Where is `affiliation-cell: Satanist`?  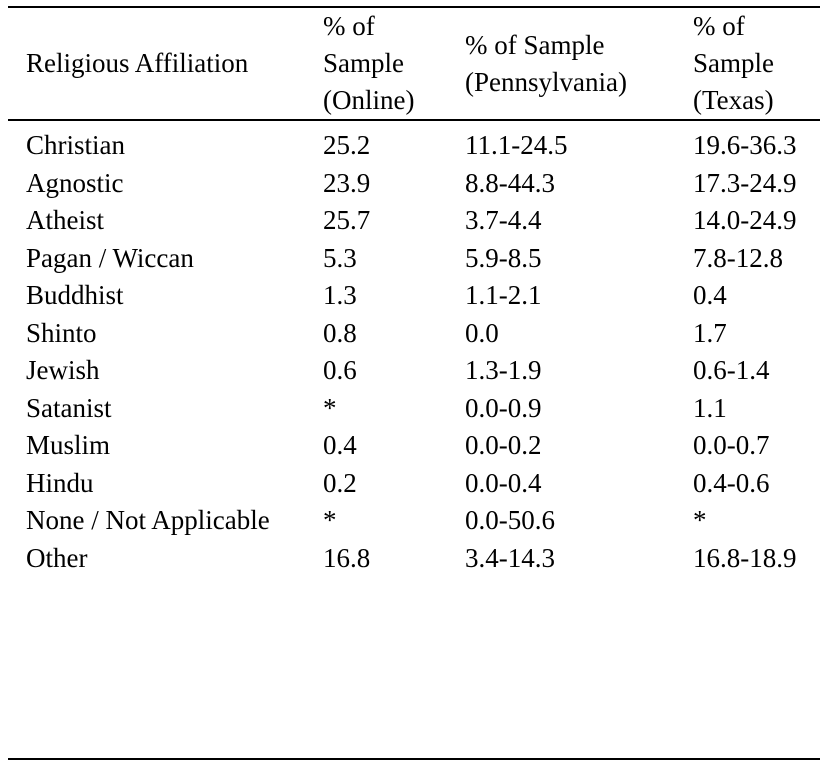 affiliation-cell: Satanist is located at coordinates (69, 407).